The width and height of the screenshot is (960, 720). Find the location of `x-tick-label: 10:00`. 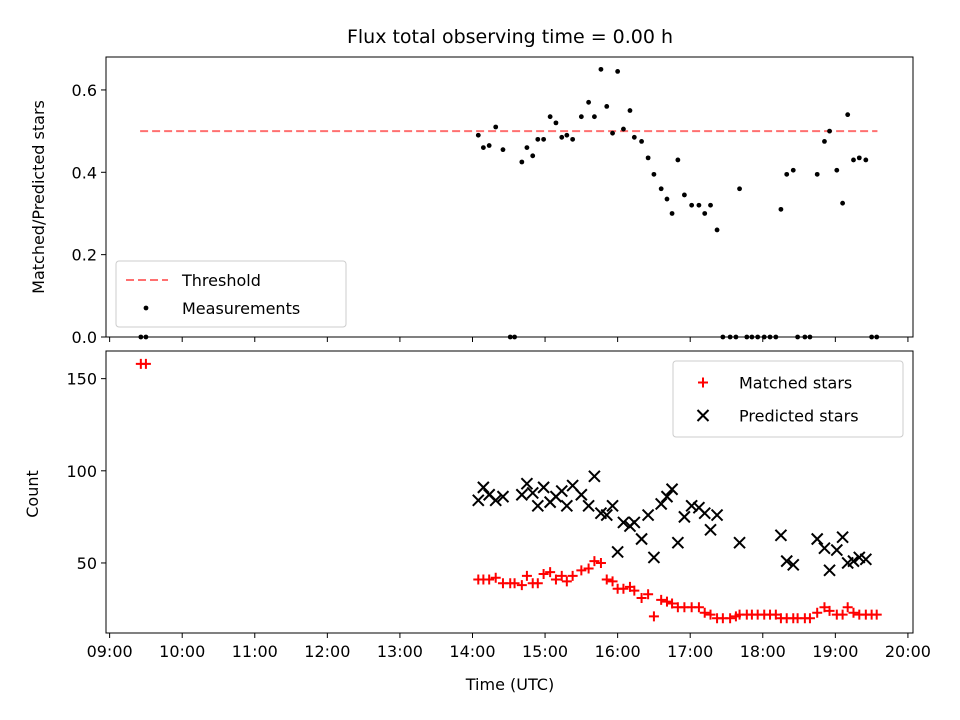

x-tick-label: 10:00 is located at coordinates (182, 651).